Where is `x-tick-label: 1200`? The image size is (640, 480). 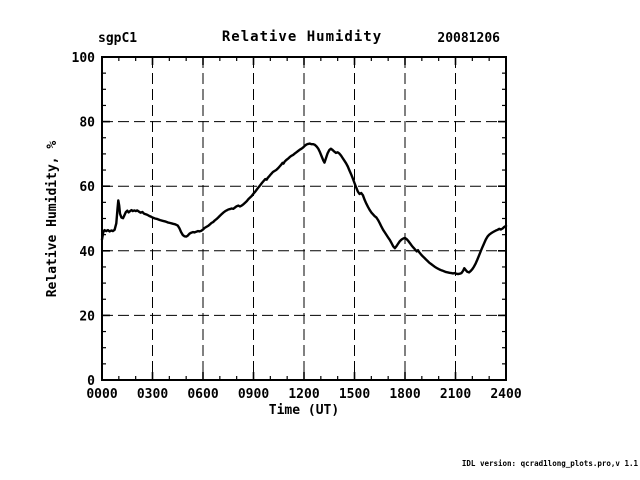 x-tick-label: 1200 is located at coordinates (303, 394).